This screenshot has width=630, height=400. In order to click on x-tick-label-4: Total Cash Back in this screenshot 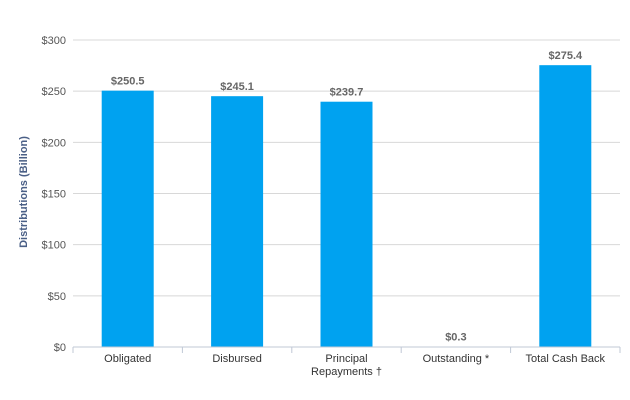, I will do `click(566, 359)`.